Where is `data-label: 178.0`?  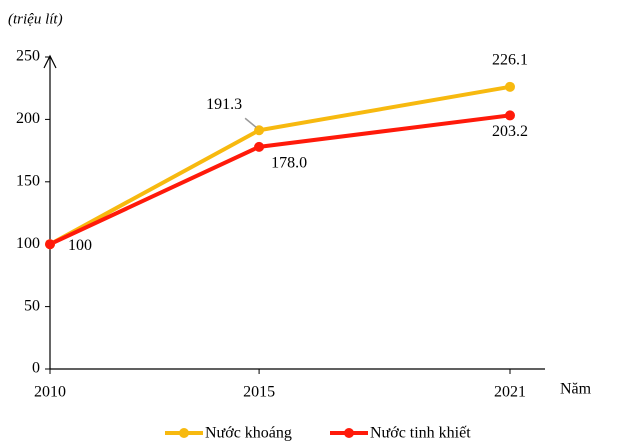
data-label: 178.0 is located at coordinates (289, 163).